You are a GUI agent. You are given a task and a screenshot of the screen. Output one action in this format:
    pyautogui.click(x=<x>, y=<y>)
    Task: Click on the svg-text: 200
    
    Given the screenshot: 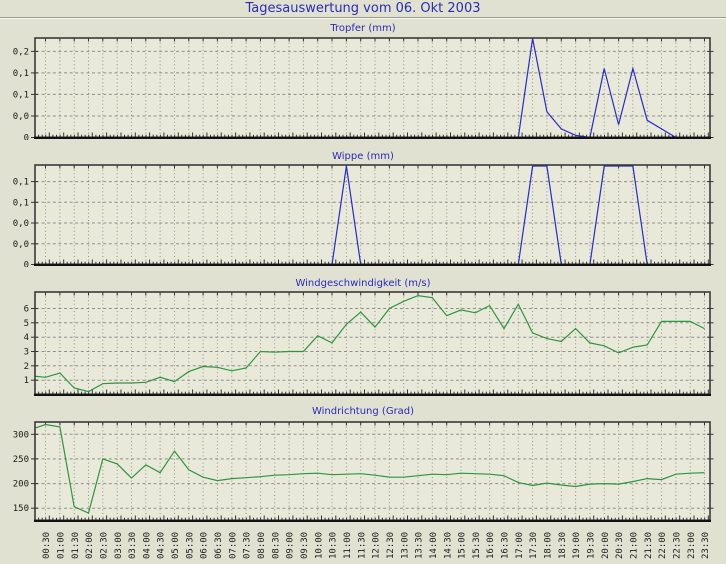 What is the action you would take?
    pyautogui.click(x=21, y=485)
    